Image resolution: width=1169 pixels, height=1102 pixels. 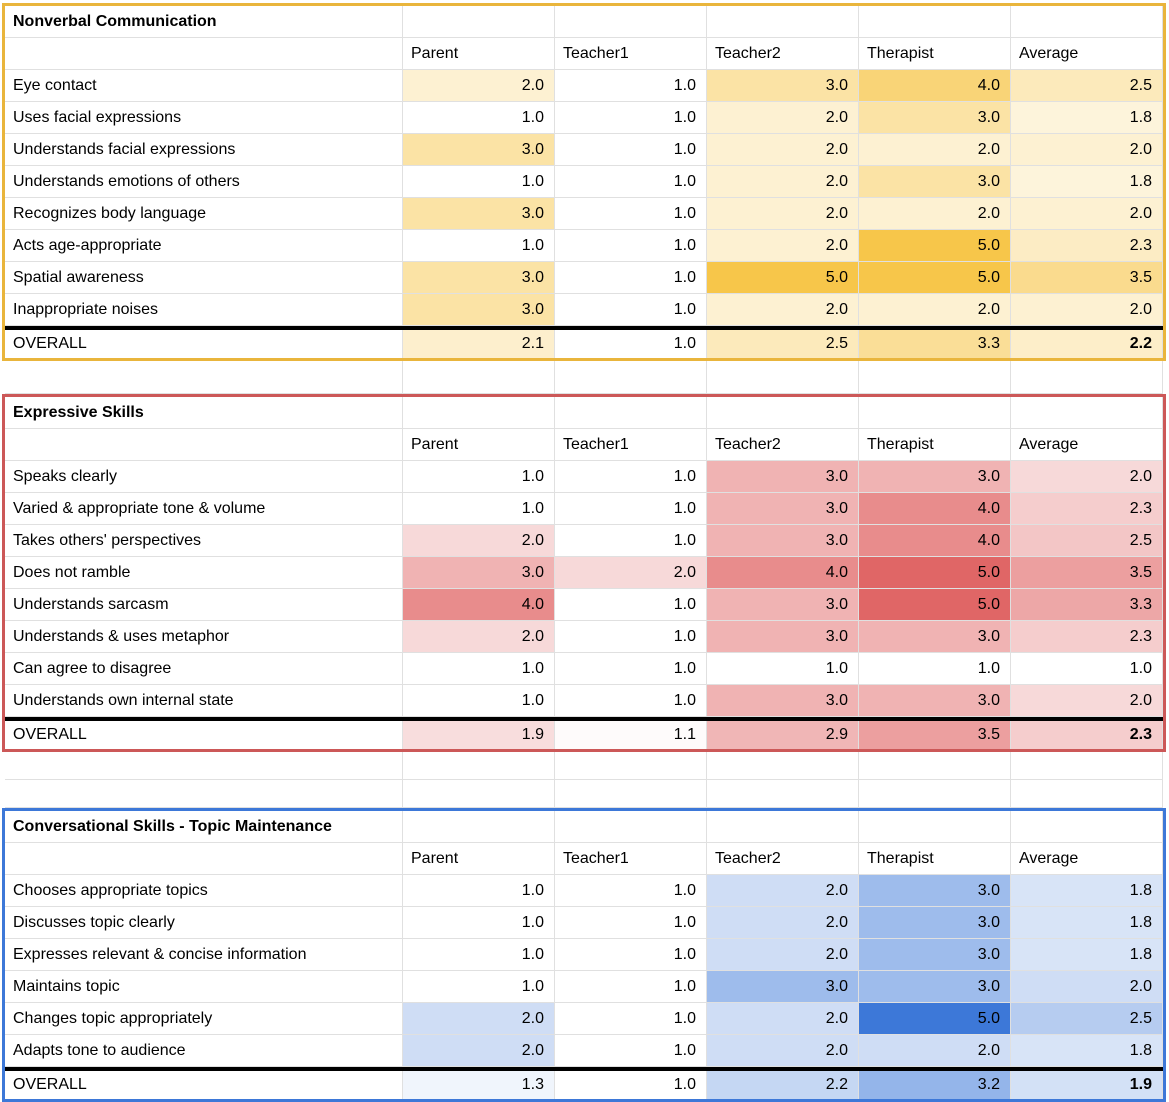 What do you see at coordinates (479, 54) in the screenshot?
I see `column-header-cell: Parent` at bounding box center [479, 54].